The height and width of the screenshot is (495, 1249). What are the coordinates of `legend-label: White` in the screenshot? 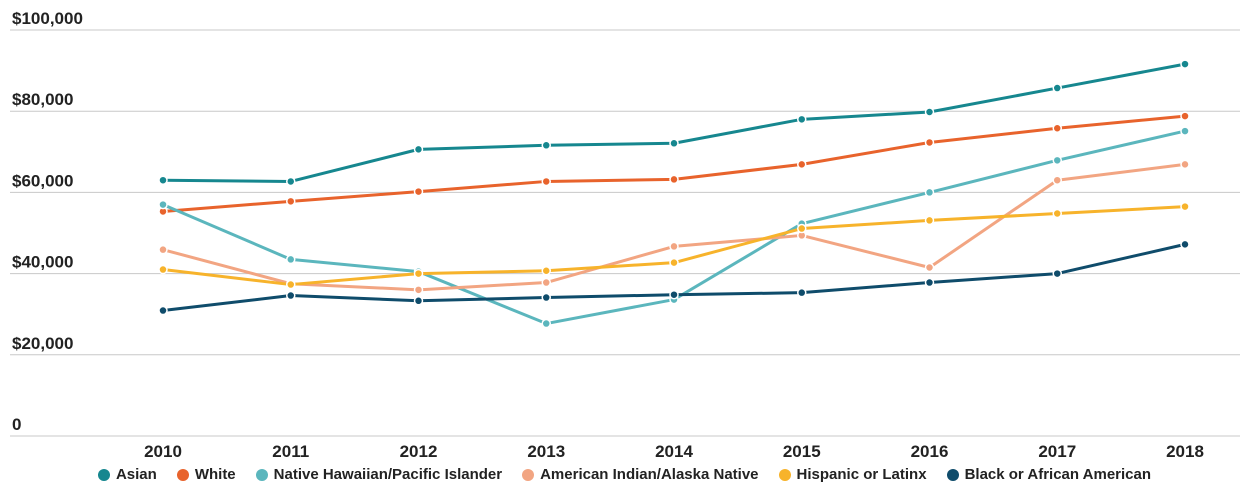 It's located at (215, 474).